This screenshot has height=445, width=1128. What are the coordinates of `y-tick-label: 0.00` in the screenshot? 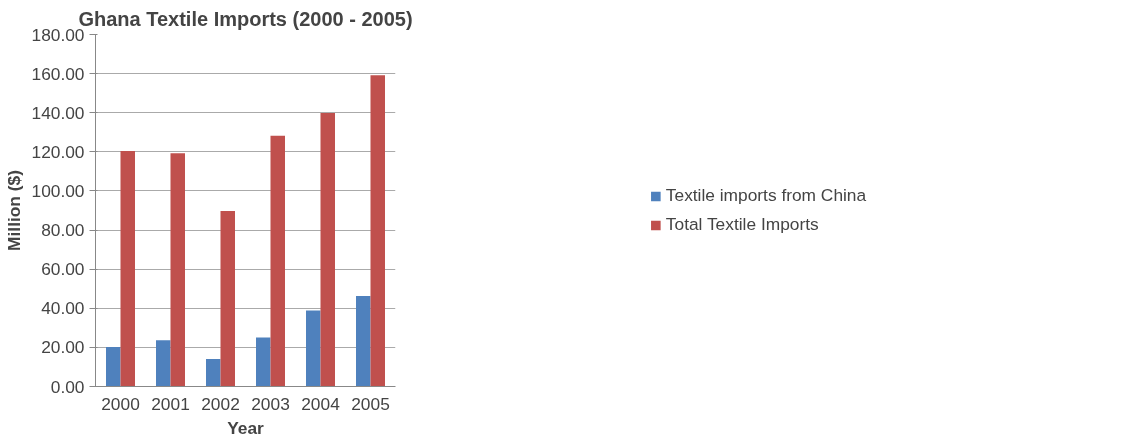 It's located at (67, 386).